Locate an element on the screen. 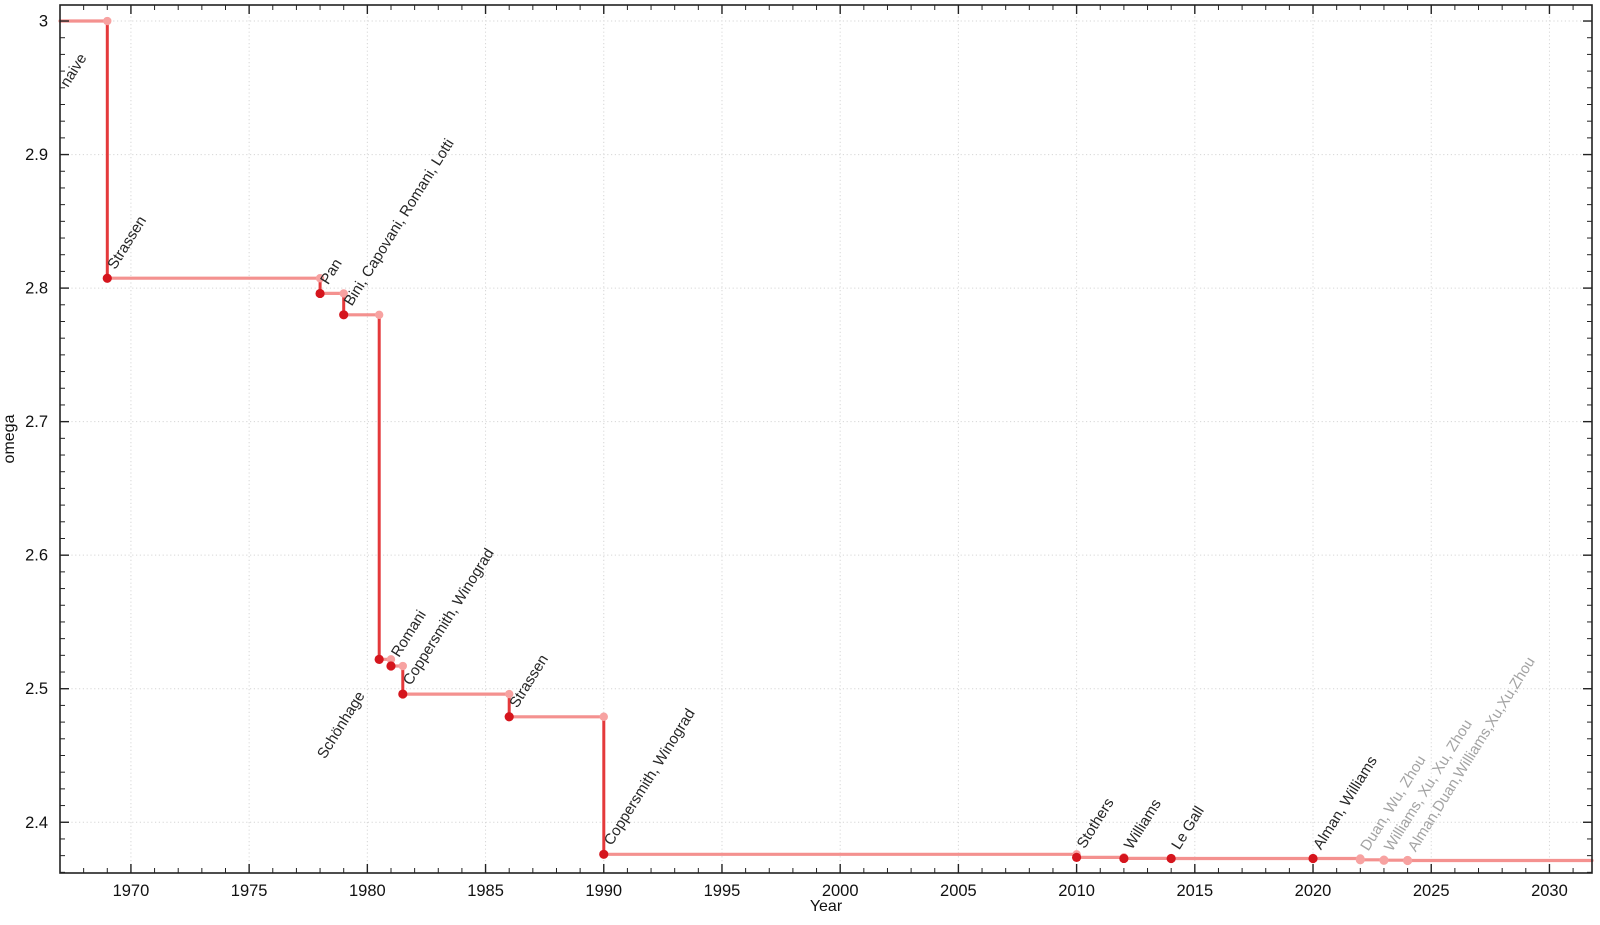 The height and width of the screenshot is (925, 1600). y-axis-label: omega is located at coordinates (9, 438).